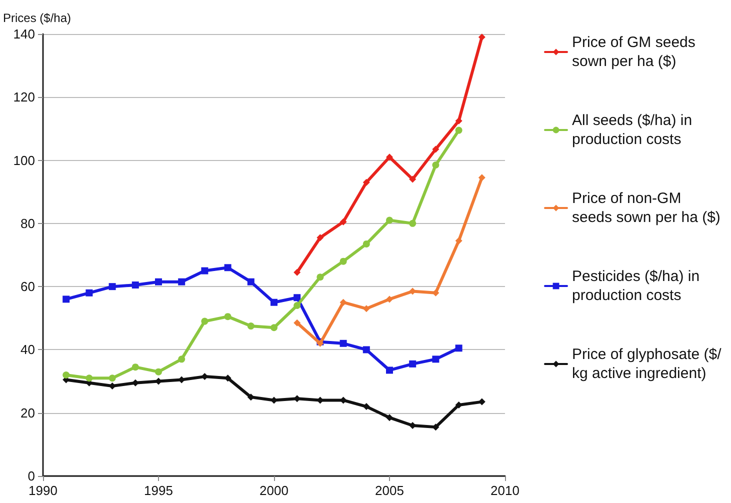 The width and height of the screenshot is (731, 503). Describe the element at coordinates (634, 130) in the screenshot. I see `legend-label: All seeds ($/ha) in production costs` at that location.